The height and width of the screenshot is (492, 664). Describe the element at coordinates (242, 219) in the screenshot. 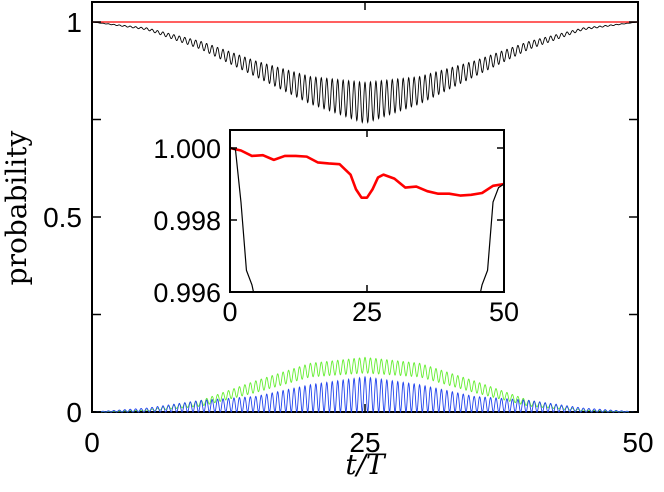

I see `inset-series-black-left` at that location.